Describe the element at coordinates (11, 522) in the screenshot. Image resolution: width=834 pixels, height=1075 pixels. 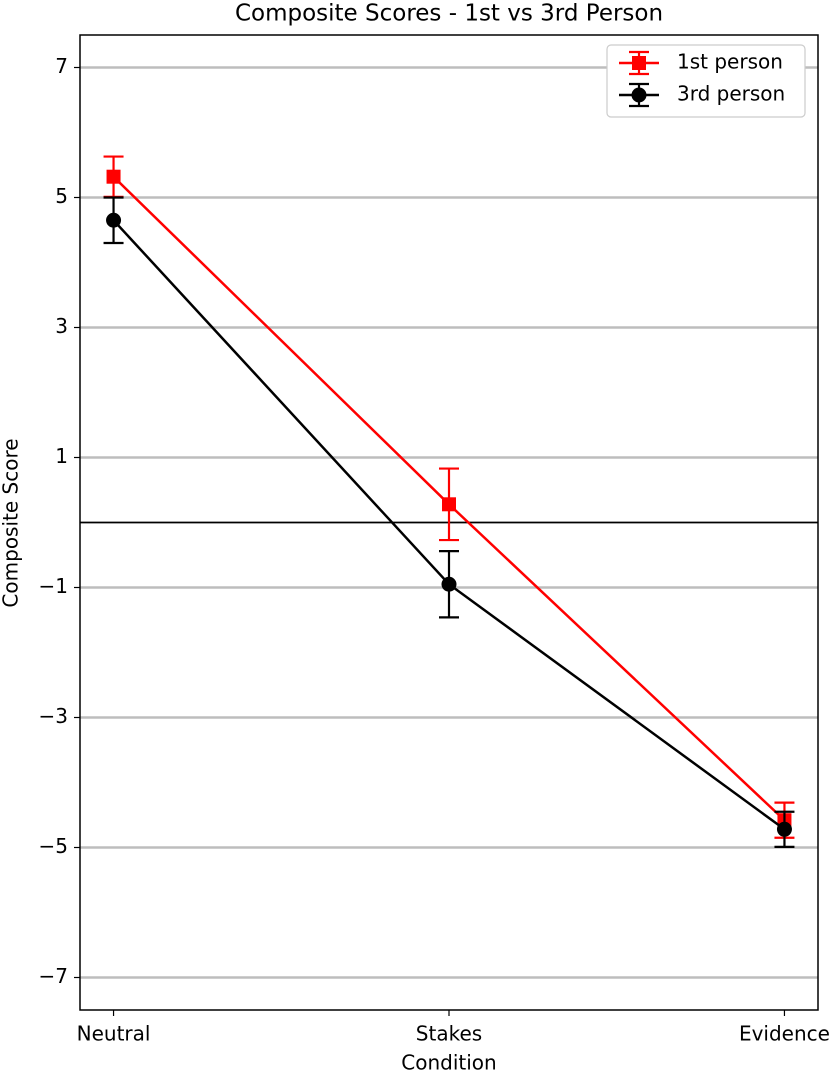
I see `y-axis-label: Composite Score` at that location.